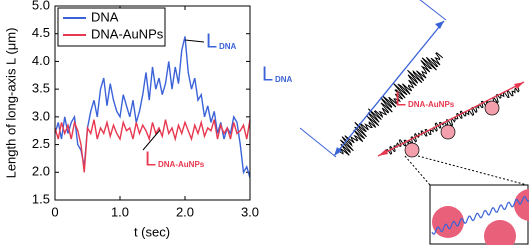 Image resolution: width=529 pixels, height=245 pixels. I want to click on x-tick-label: 0, so click(54, 211).